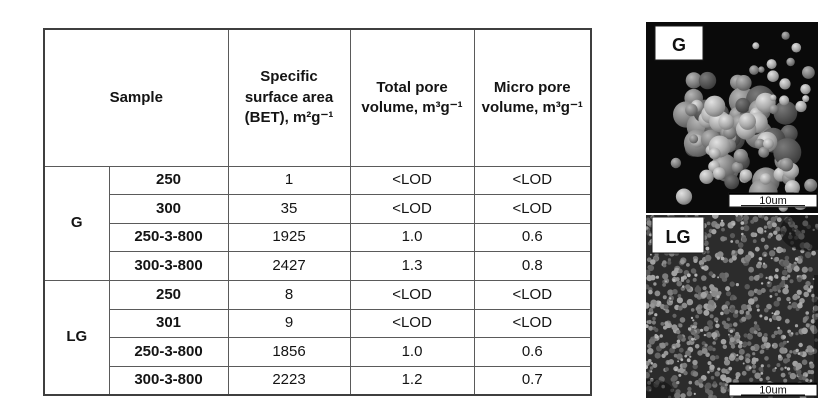  Describe the element at coordinates (289, 295) in the screenshot. I see `bet-value-cell: 8` at that location.